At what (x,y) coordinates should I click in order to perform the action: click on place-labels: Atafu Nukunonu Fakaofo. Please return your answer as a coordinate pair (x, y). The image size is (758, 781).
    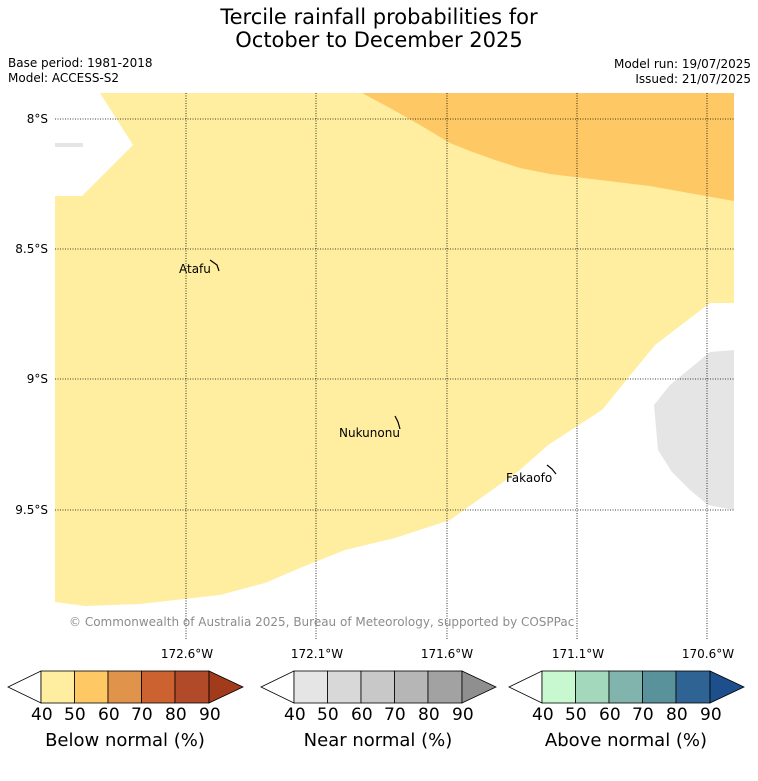
    Looking at the image, I should click on (365, 373).